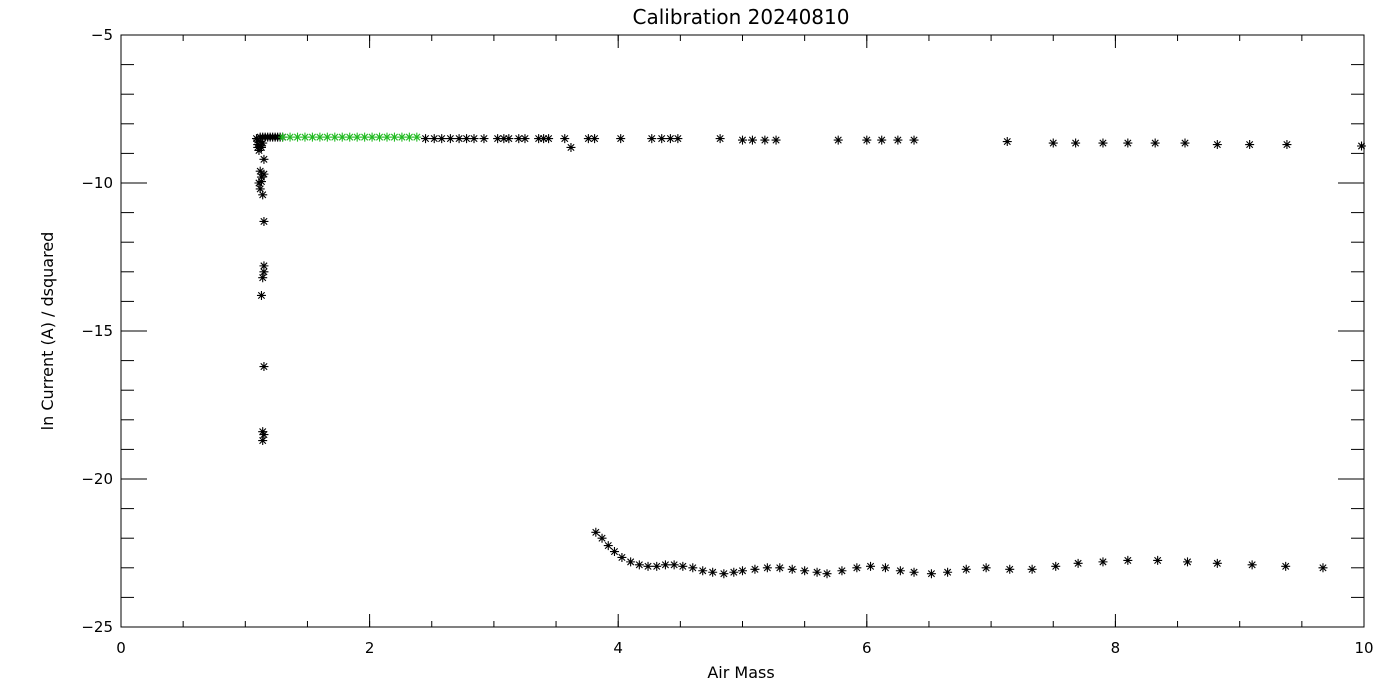 The image size is (1400, 700). What do you see at coordinates (97, 479) in the screenshot?
I see `y-tick-label: −20` at bounding box center [97, 479].